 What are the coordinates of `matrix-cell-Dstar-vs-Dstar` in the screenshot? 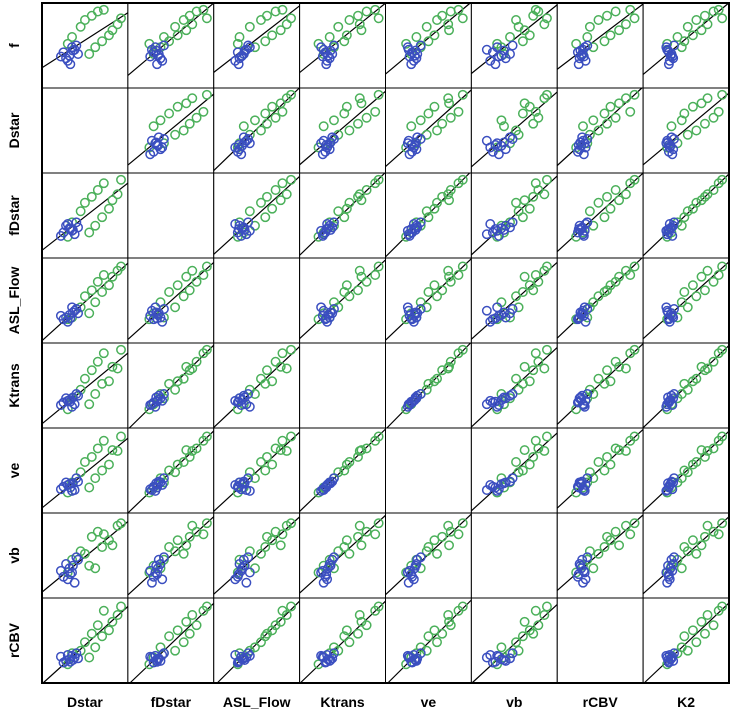 It's located at (85, 130).